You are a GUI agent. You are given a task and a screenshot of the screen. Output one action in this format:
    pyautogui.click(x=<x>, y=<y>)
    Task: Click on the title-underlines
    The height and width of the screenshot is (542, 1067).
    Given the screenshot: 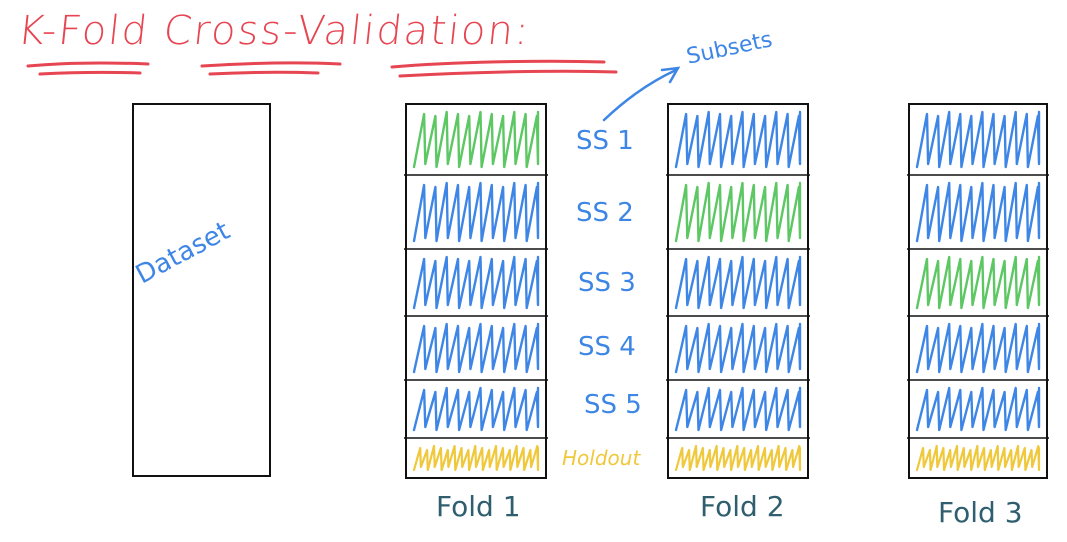 What is the action you would take?
    pyautogui.click(x=322, y=68)
    